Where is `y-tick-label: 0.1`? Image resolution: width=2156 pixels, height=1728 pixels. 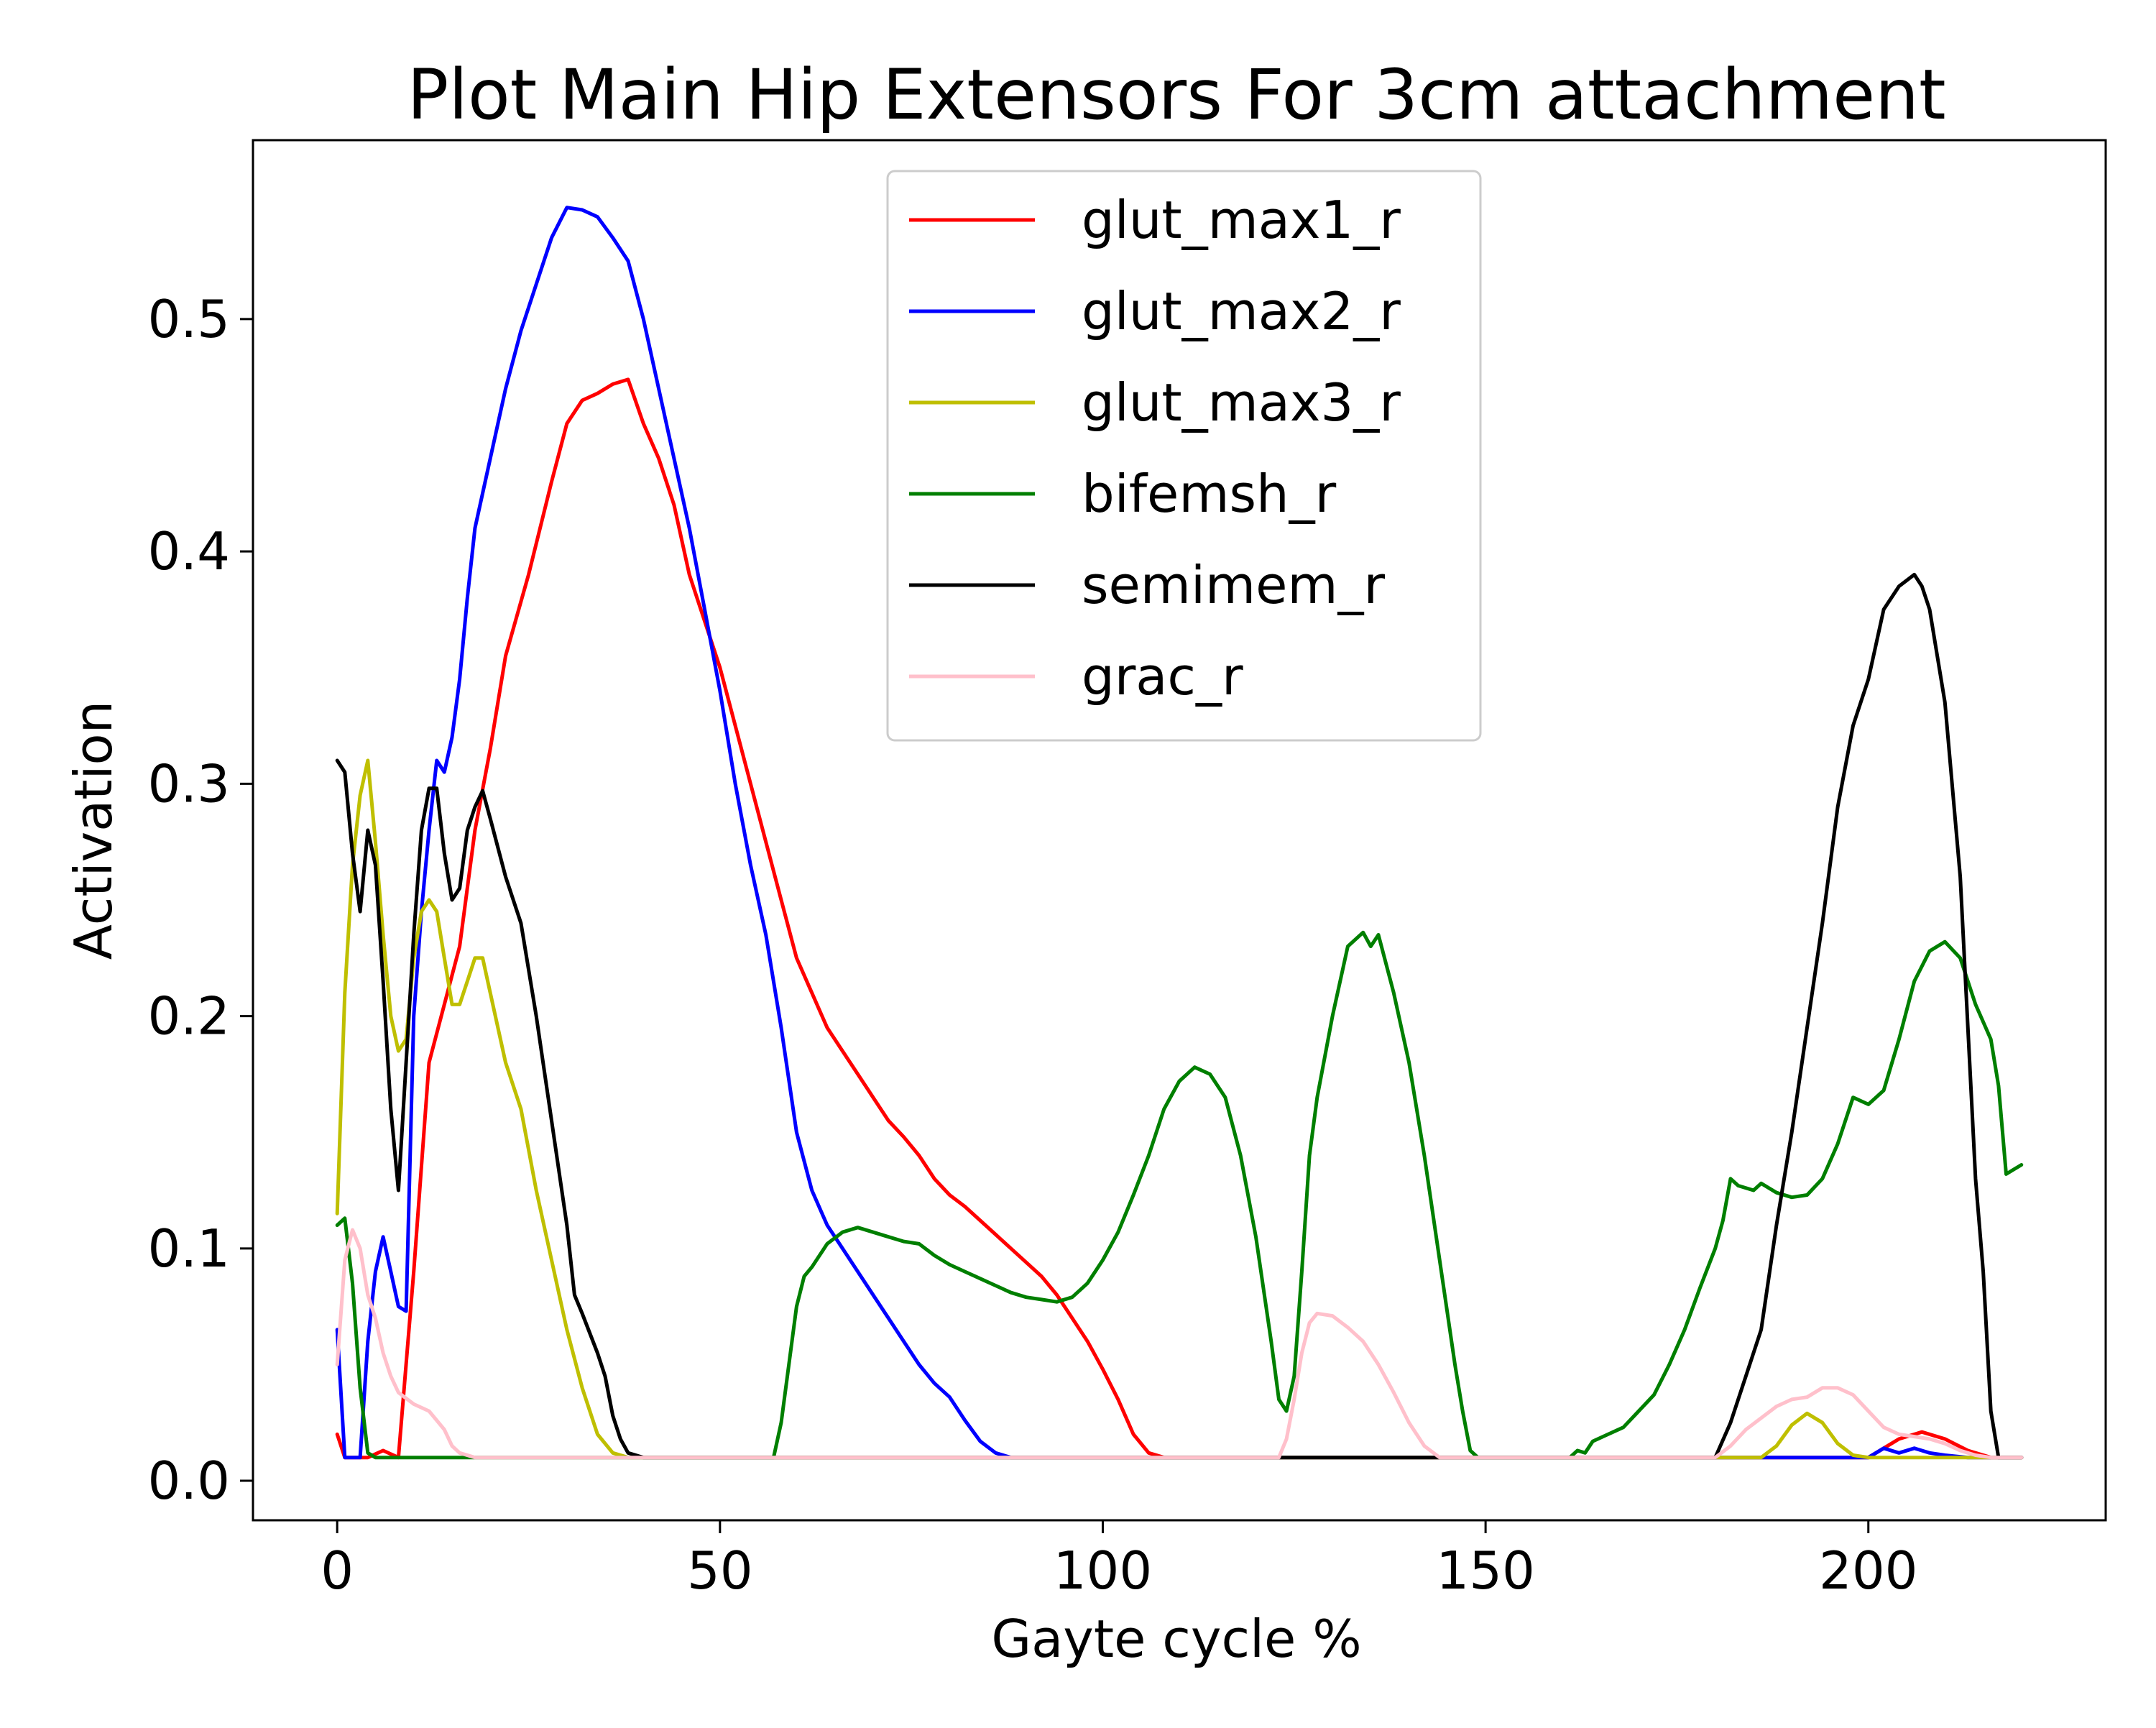 y-tick-label: 0.1 is located at coordinates (189, 1248).